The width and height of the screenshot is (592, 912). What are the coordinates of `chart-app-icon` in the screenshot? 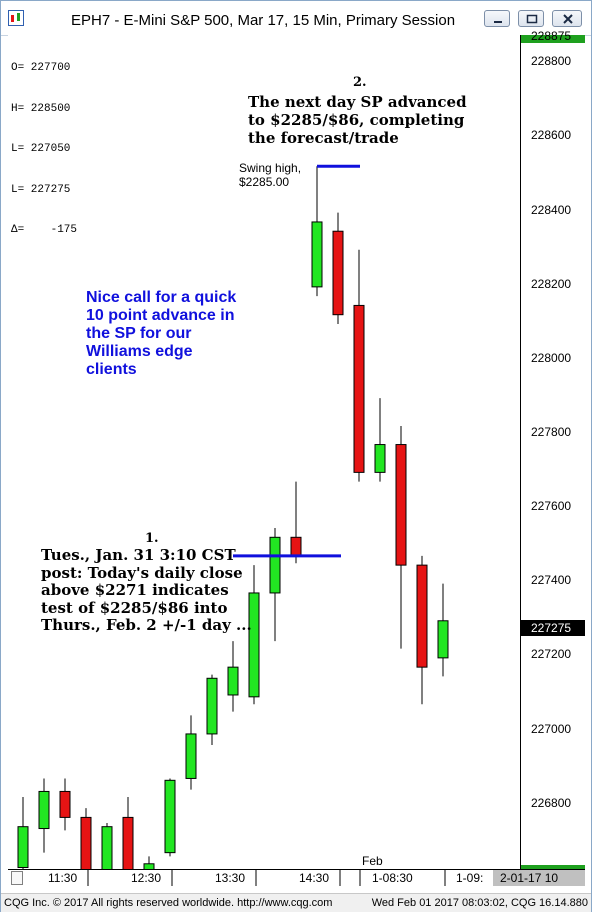 It's located at (16, 18).